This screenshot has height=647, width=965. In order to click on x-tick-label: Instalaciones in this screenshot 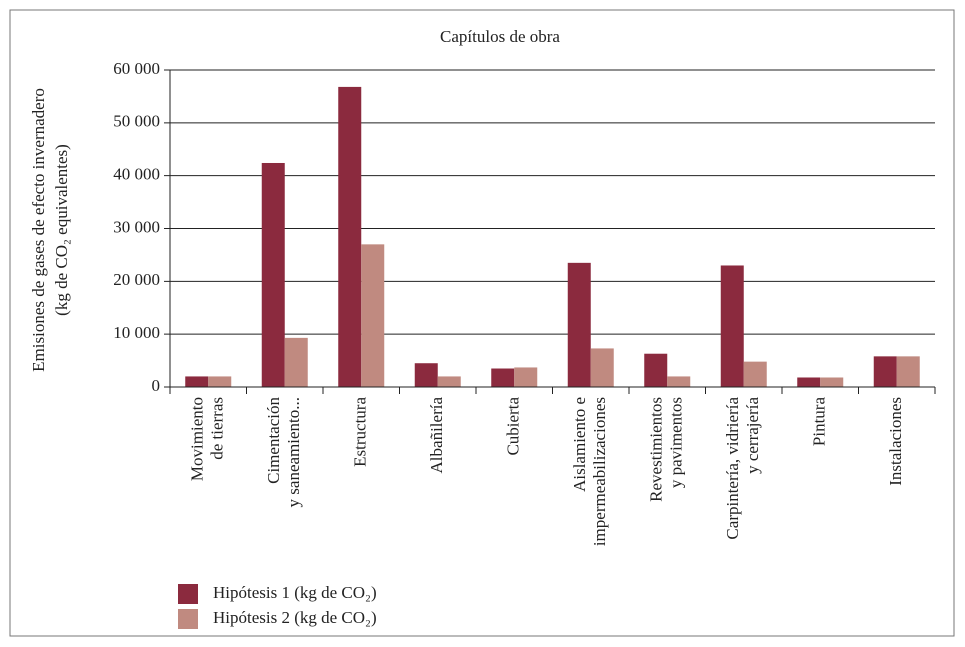, I will do `click(895, 441)`.